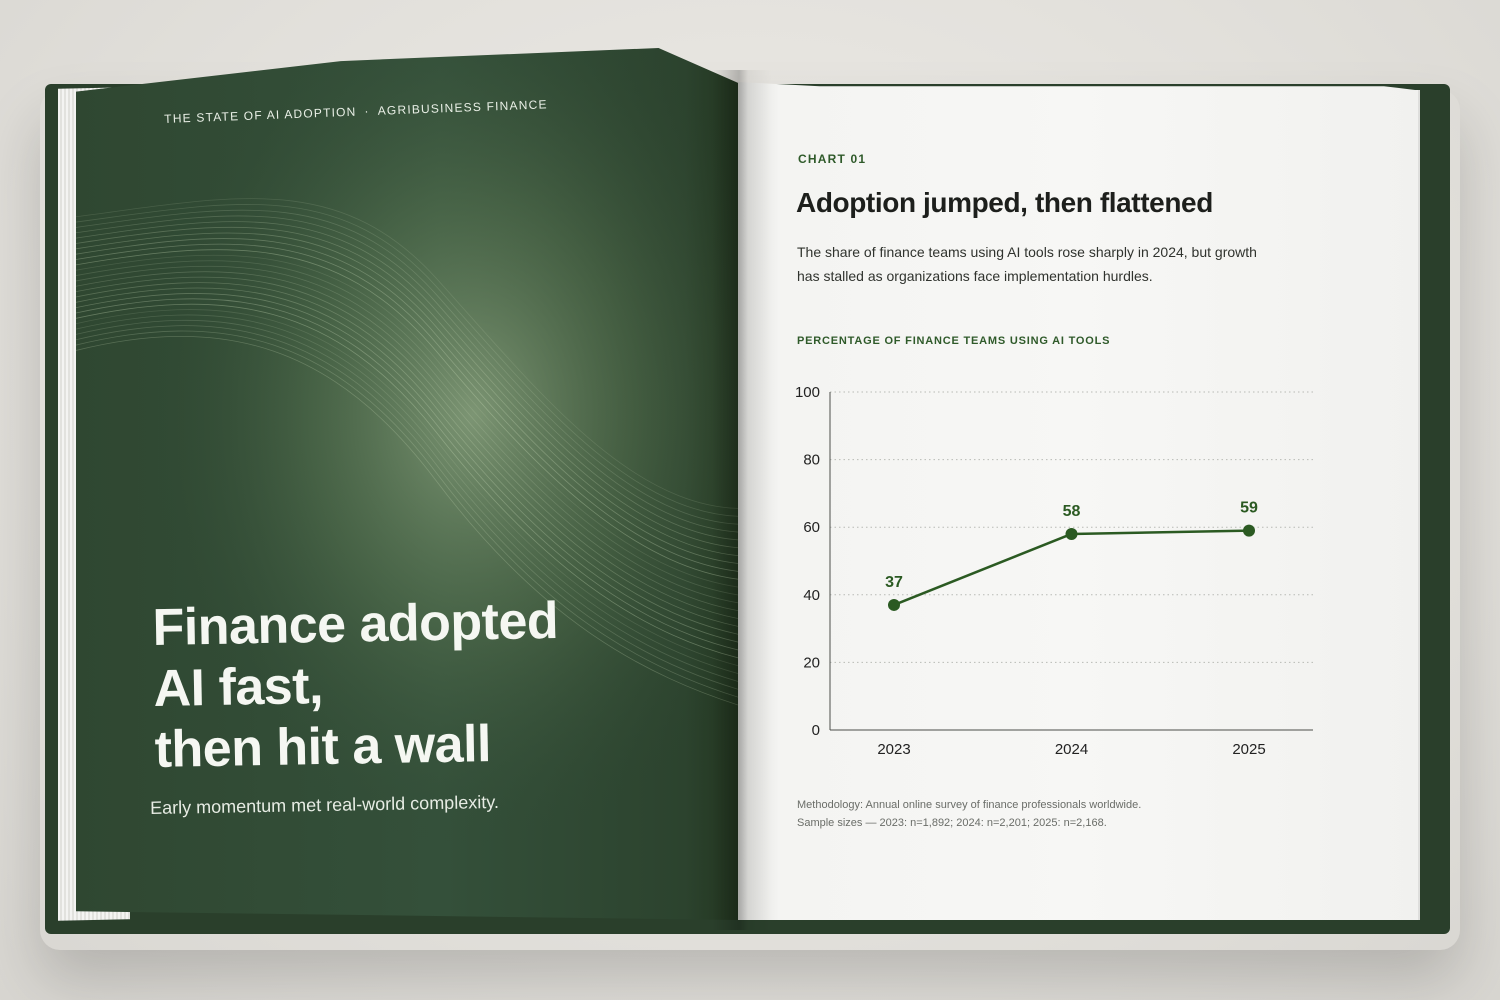 The height and width of the screenshot is (1000, 1500). What do you see at coordinates (807, 392) in the screenshot?
I see `y-tick-label: 100` at bounding box center [807, 392].